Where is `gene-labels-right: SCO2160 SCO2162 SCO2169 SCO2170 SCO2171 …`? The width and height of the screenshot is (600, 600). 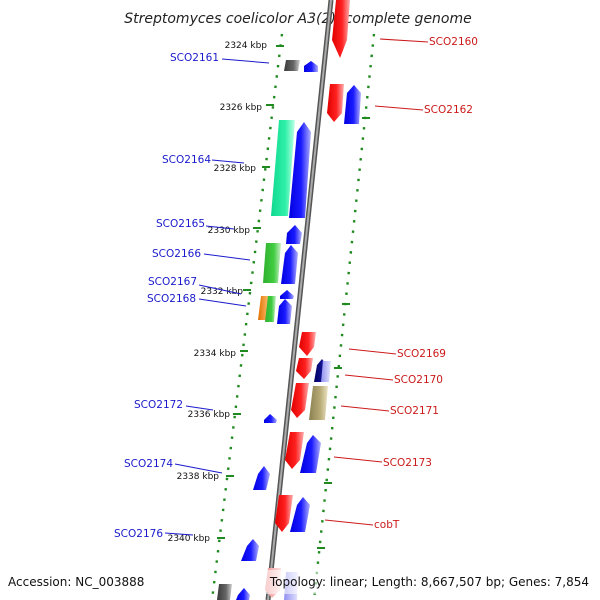
gene-labels-right: SCO2160 SCO2162 SCO2169 SCO2170 SCO2171 … is located at coordinates (426, 283).